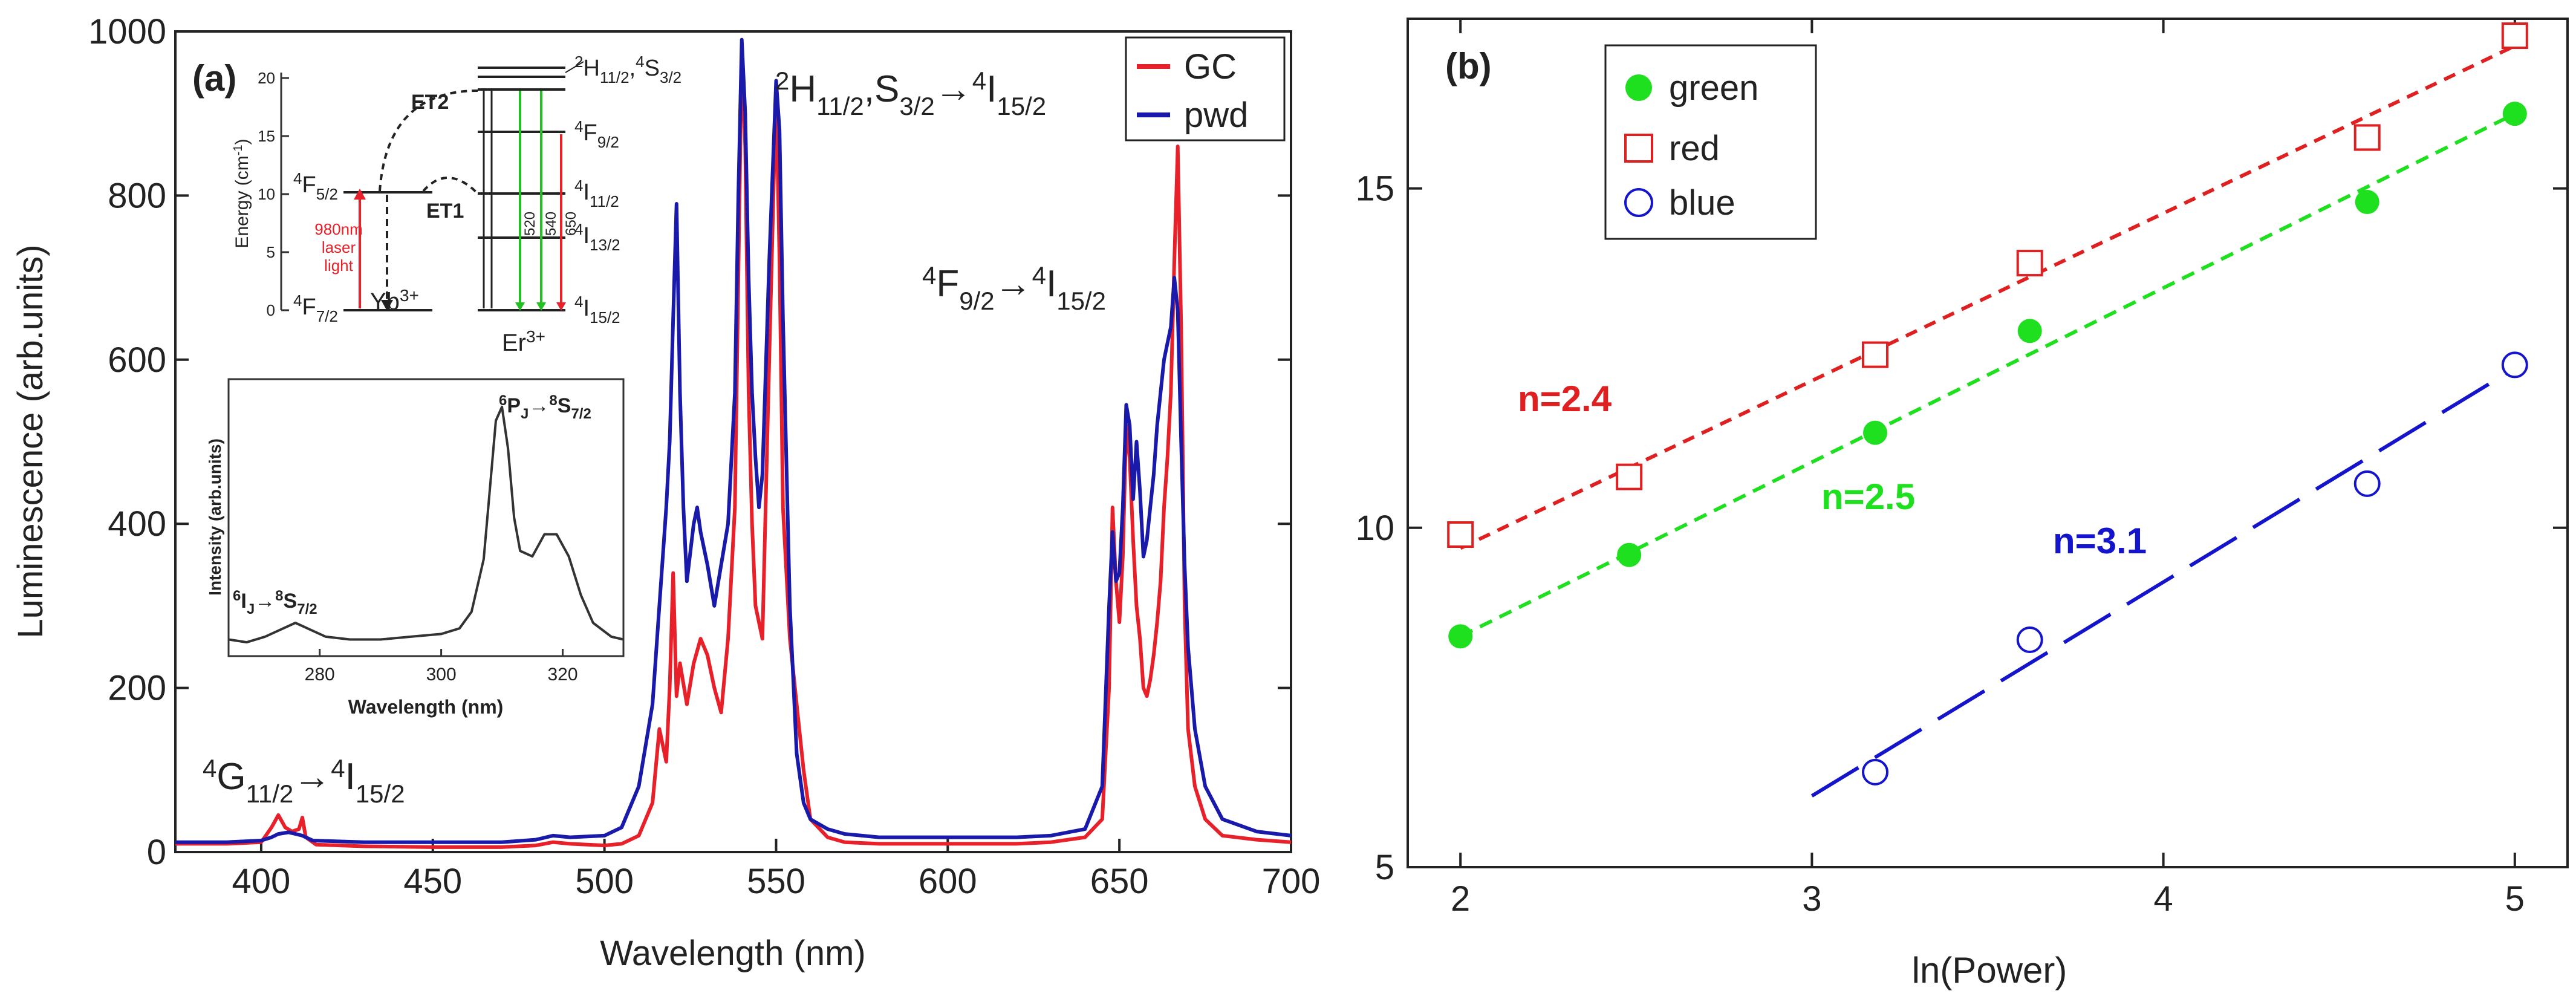 This screenshot has height=1002, width=2576. Describe the element at coordinates (1292, 882) in the screenshot. I see `panel-a-x-tick-label: 700` at that location.